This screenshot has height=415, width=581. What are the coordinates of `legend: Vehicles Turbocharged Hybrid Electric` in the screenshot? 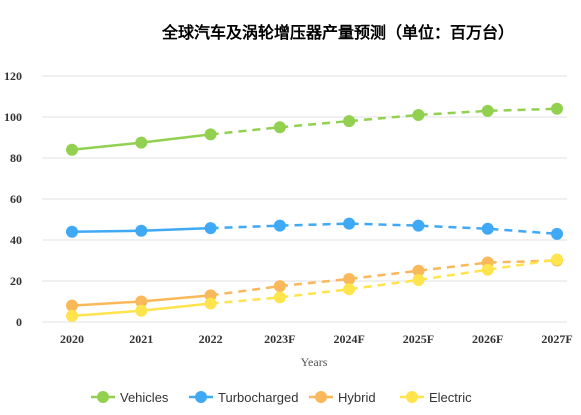 It's located at (281, 397).